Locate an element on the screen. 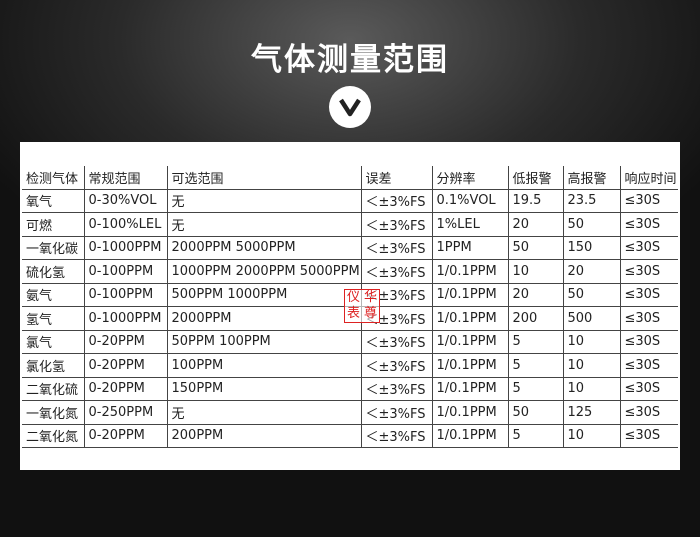 The height and width of the screenshot is (537, 700). cell: 一氧化氮 is located at coordinates (53, 412).